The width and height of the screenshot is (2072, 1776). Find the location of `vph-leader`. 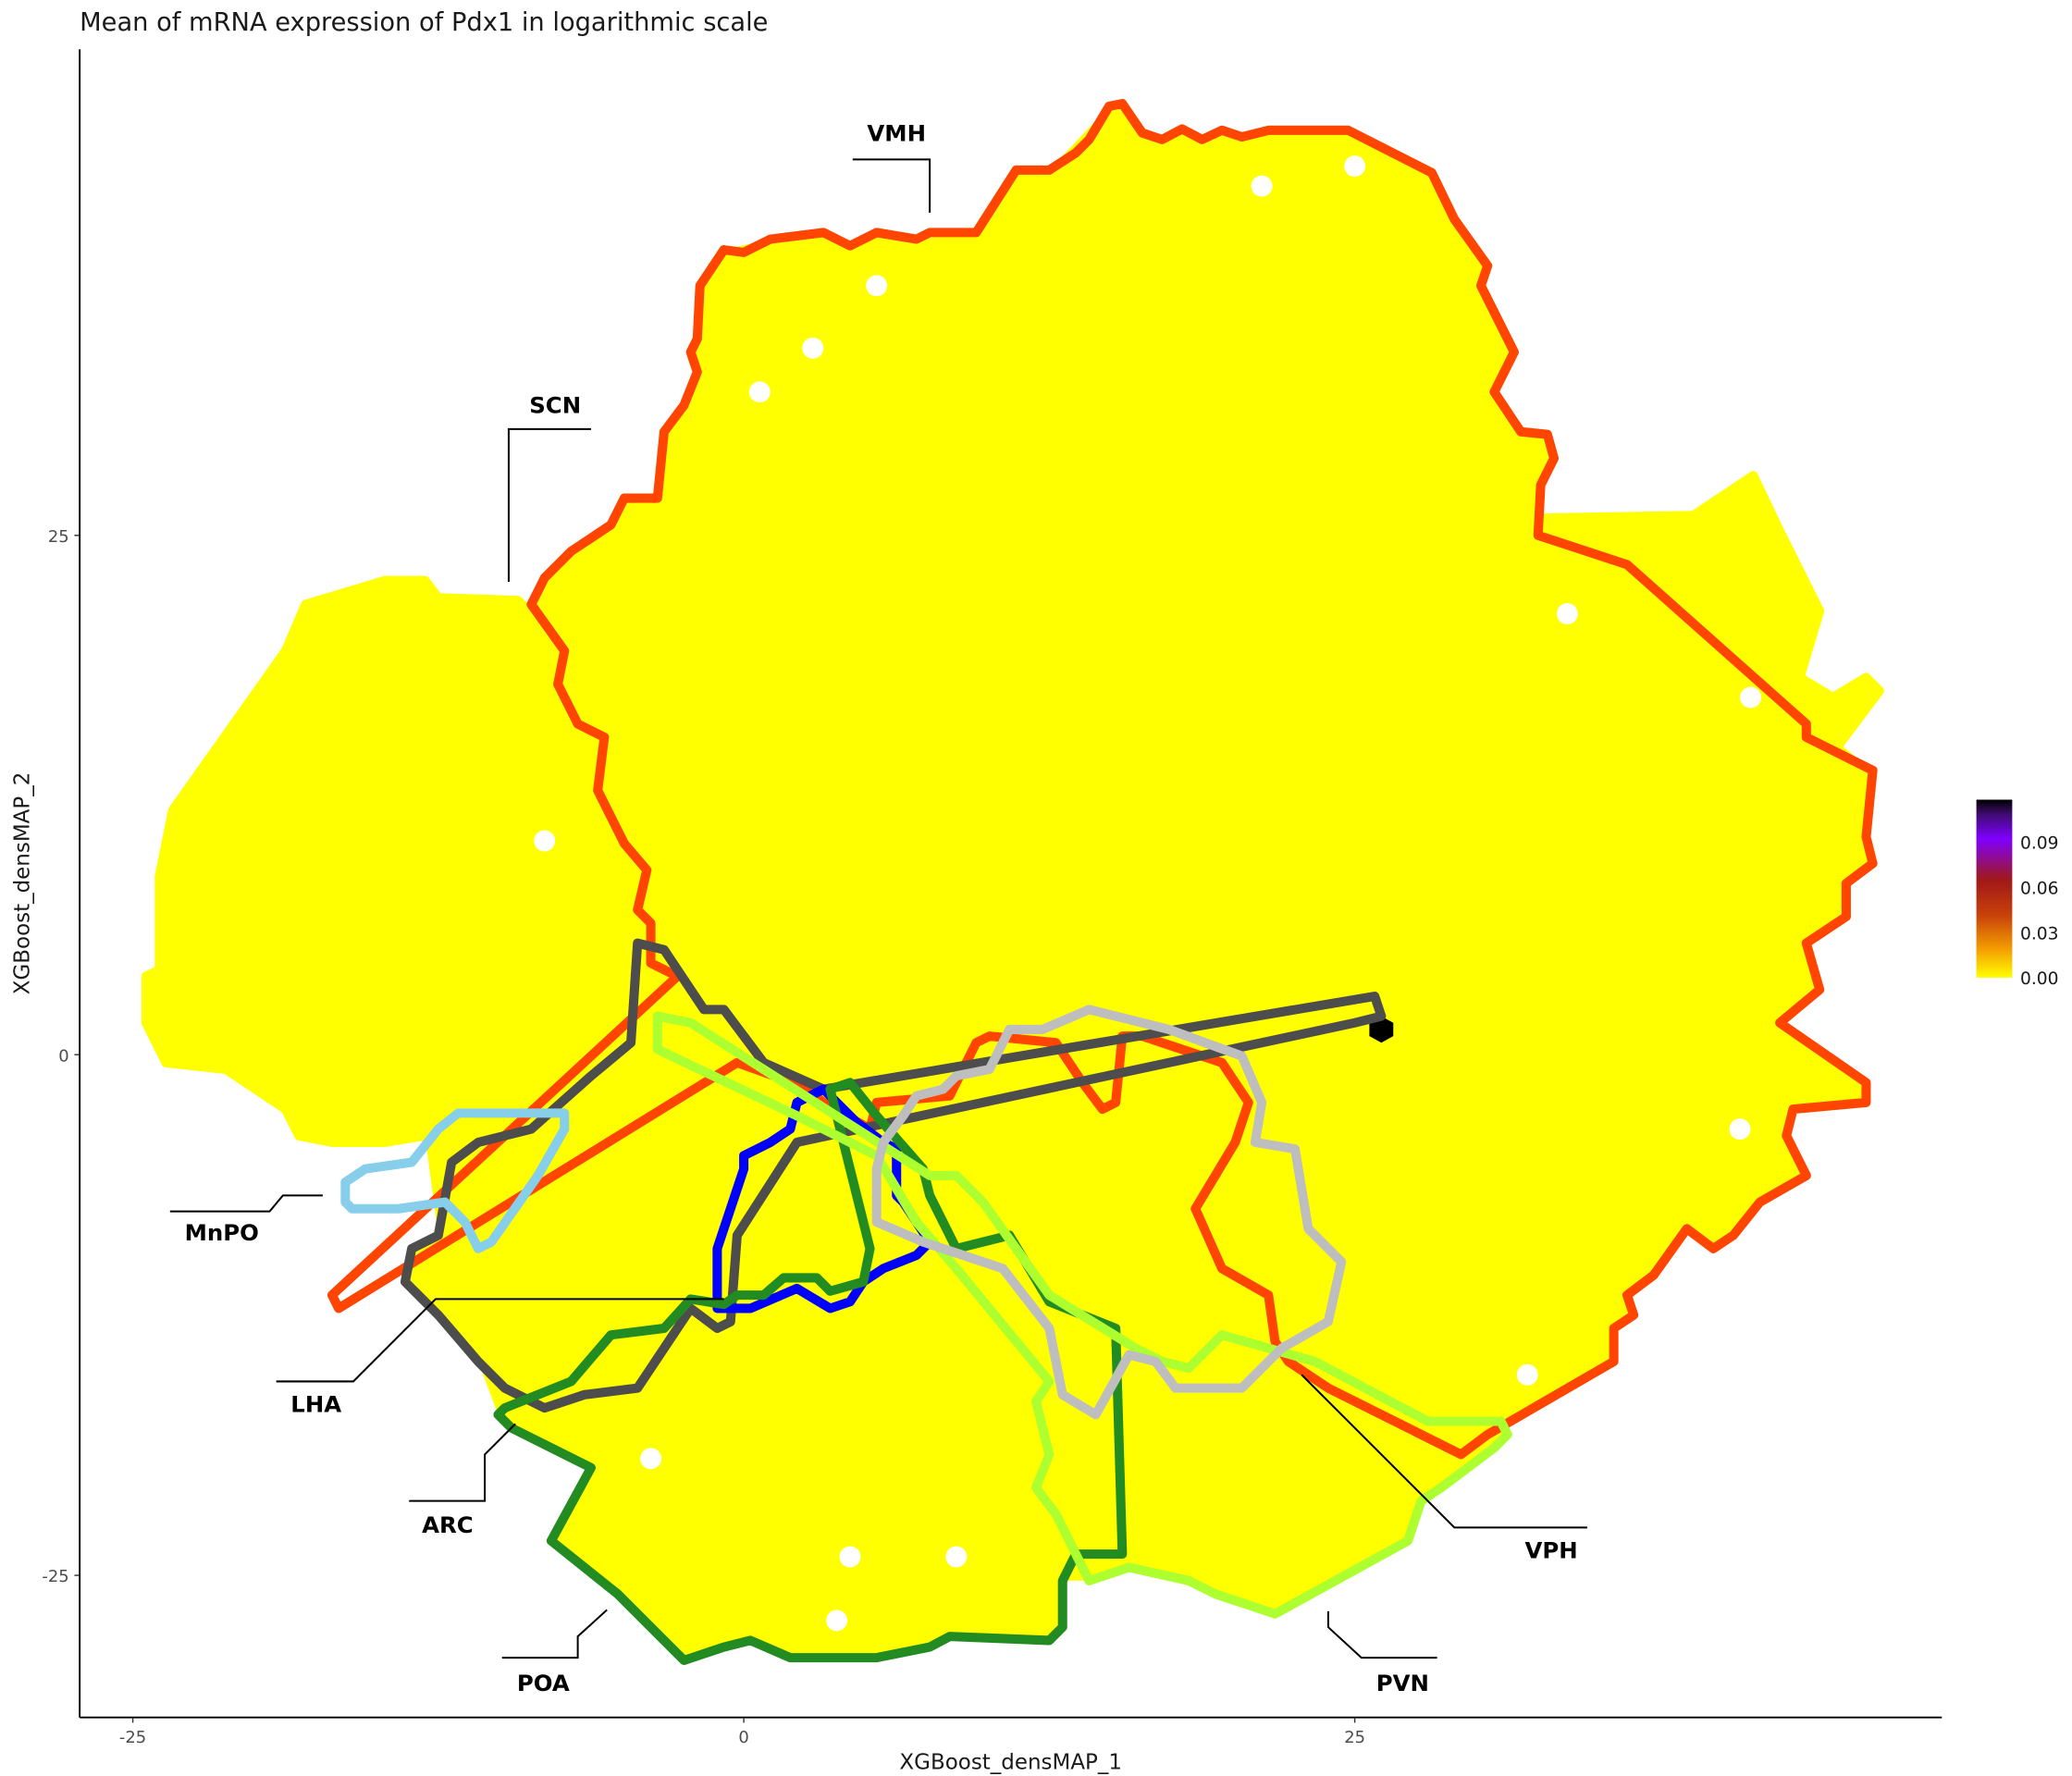

vph-leader is located at coordinates (1444, 1451).